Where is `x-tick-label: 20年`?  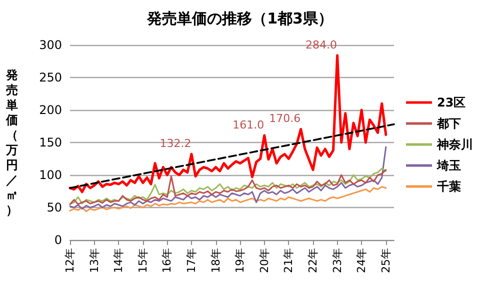 x-tick-label: 20年 is located at coordinates (264, 260).